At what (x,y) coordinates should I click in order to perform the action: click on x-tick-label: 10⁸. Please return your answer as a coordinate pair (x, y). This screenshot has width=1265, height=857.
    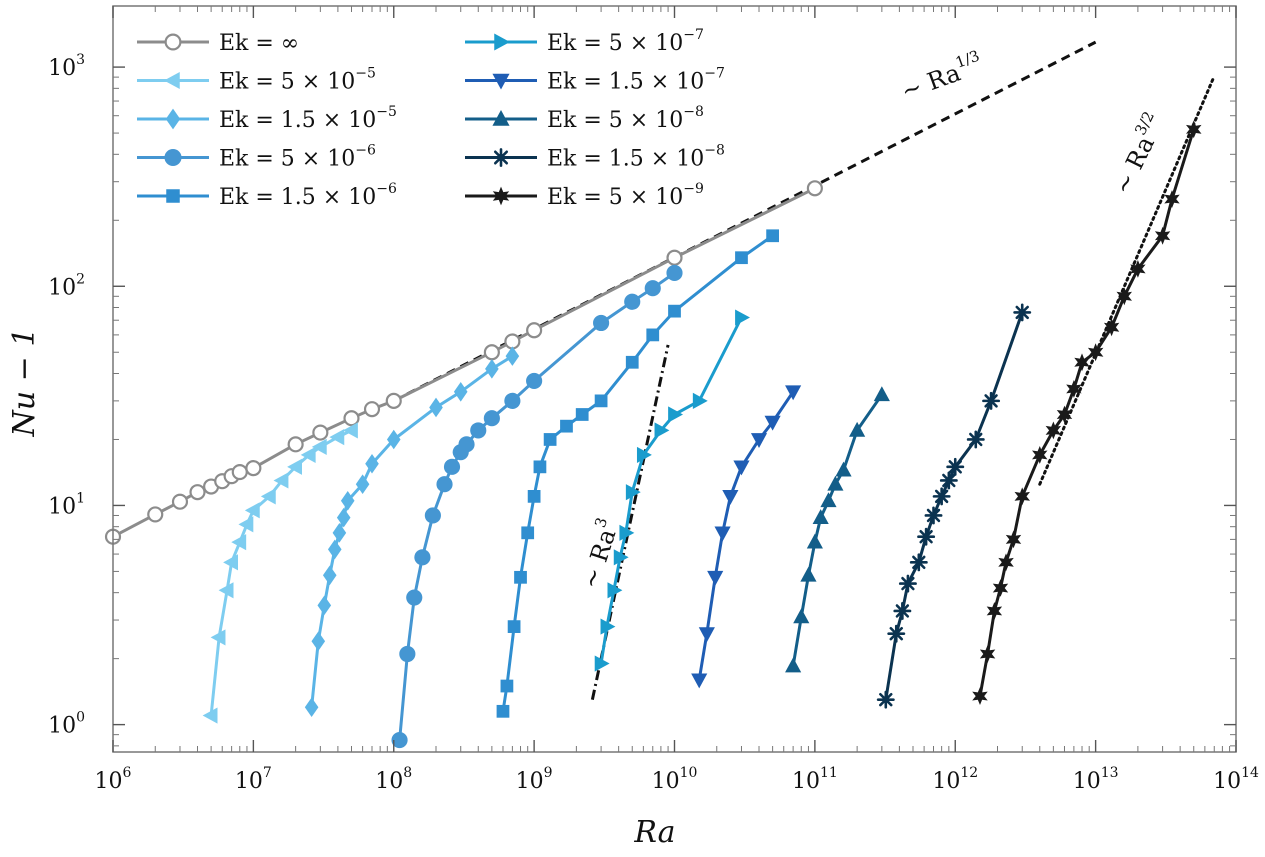
    Looking at the image, I should click on (393, 779).